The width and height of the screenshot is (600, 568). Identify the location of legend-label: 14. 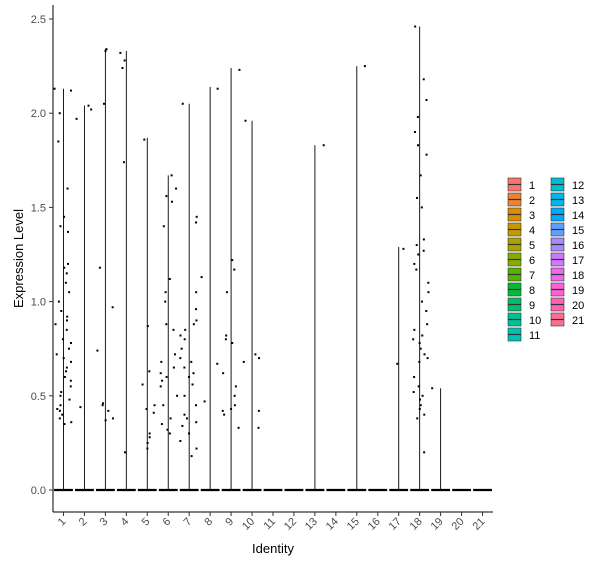
(578, 216).